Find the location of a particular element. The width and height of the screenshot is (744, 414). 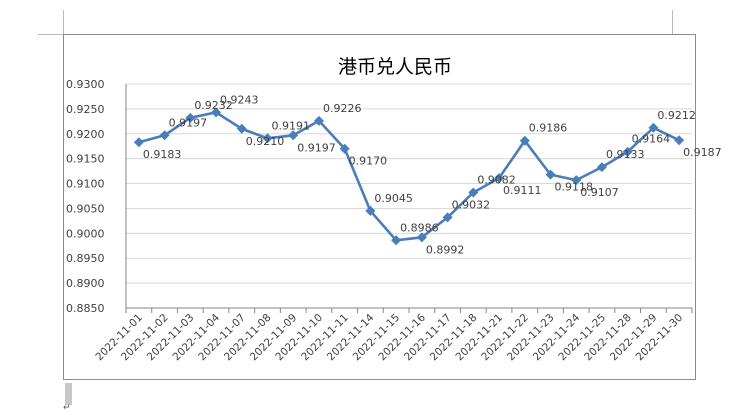

page-corner-mark-left-horizontal is located at coordinates (50, 34).